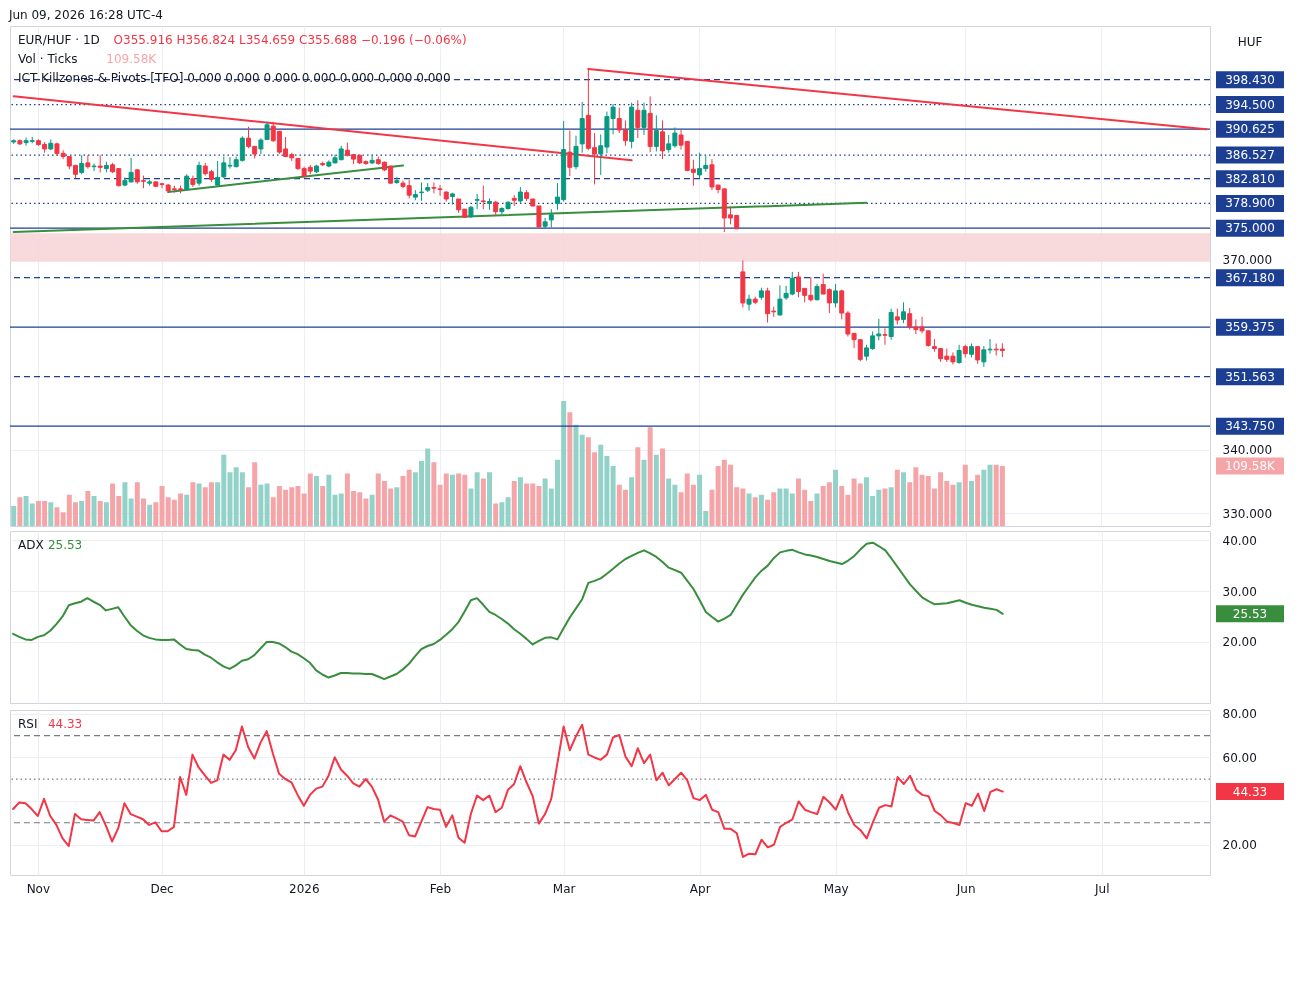 The image size is (1302, 997). What do you see at coordinates (836, 888) in the screenshot?
I see `x-tick-label: May` at bounding box center [836, 888].